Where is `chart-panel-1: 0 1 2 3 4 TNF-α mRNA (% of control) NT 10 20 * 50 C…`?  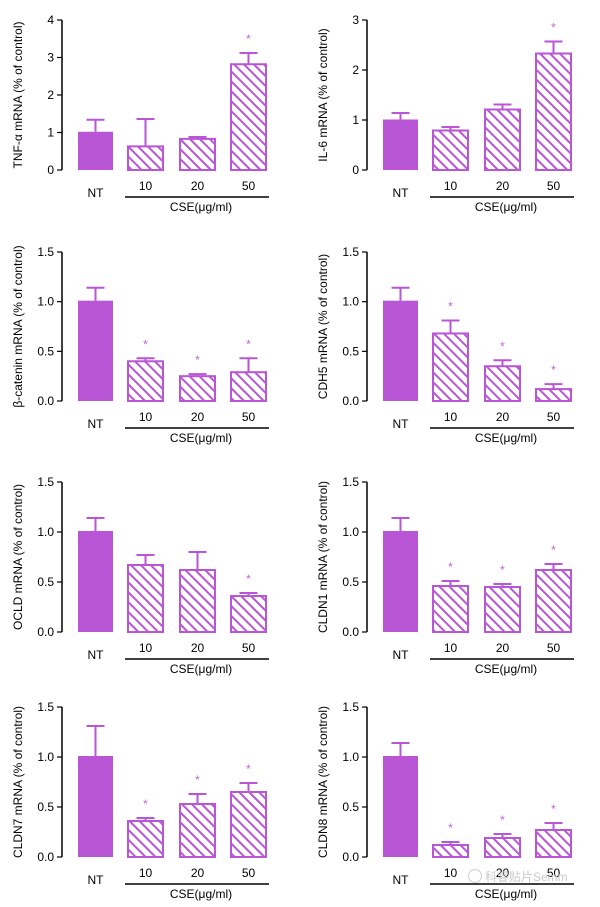
chart-panel-1: 0 1 2 3 4 TNF-α mRNA (% of control) NT 10 20 * 50 C… is located at coordinates (140, 113).